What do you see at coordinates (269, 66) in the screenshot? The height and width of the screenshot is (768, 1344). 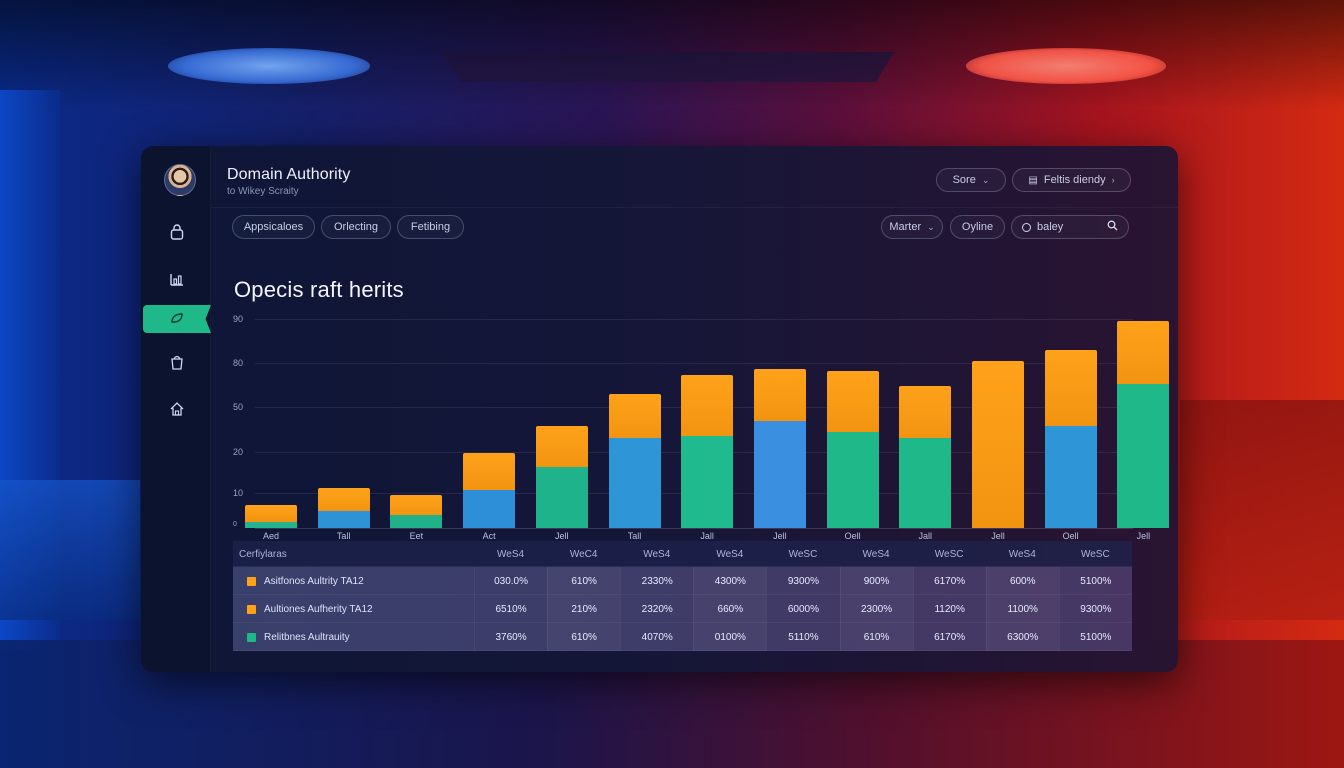 I see `ceiling-light-left` at bounding box center [269, 66].